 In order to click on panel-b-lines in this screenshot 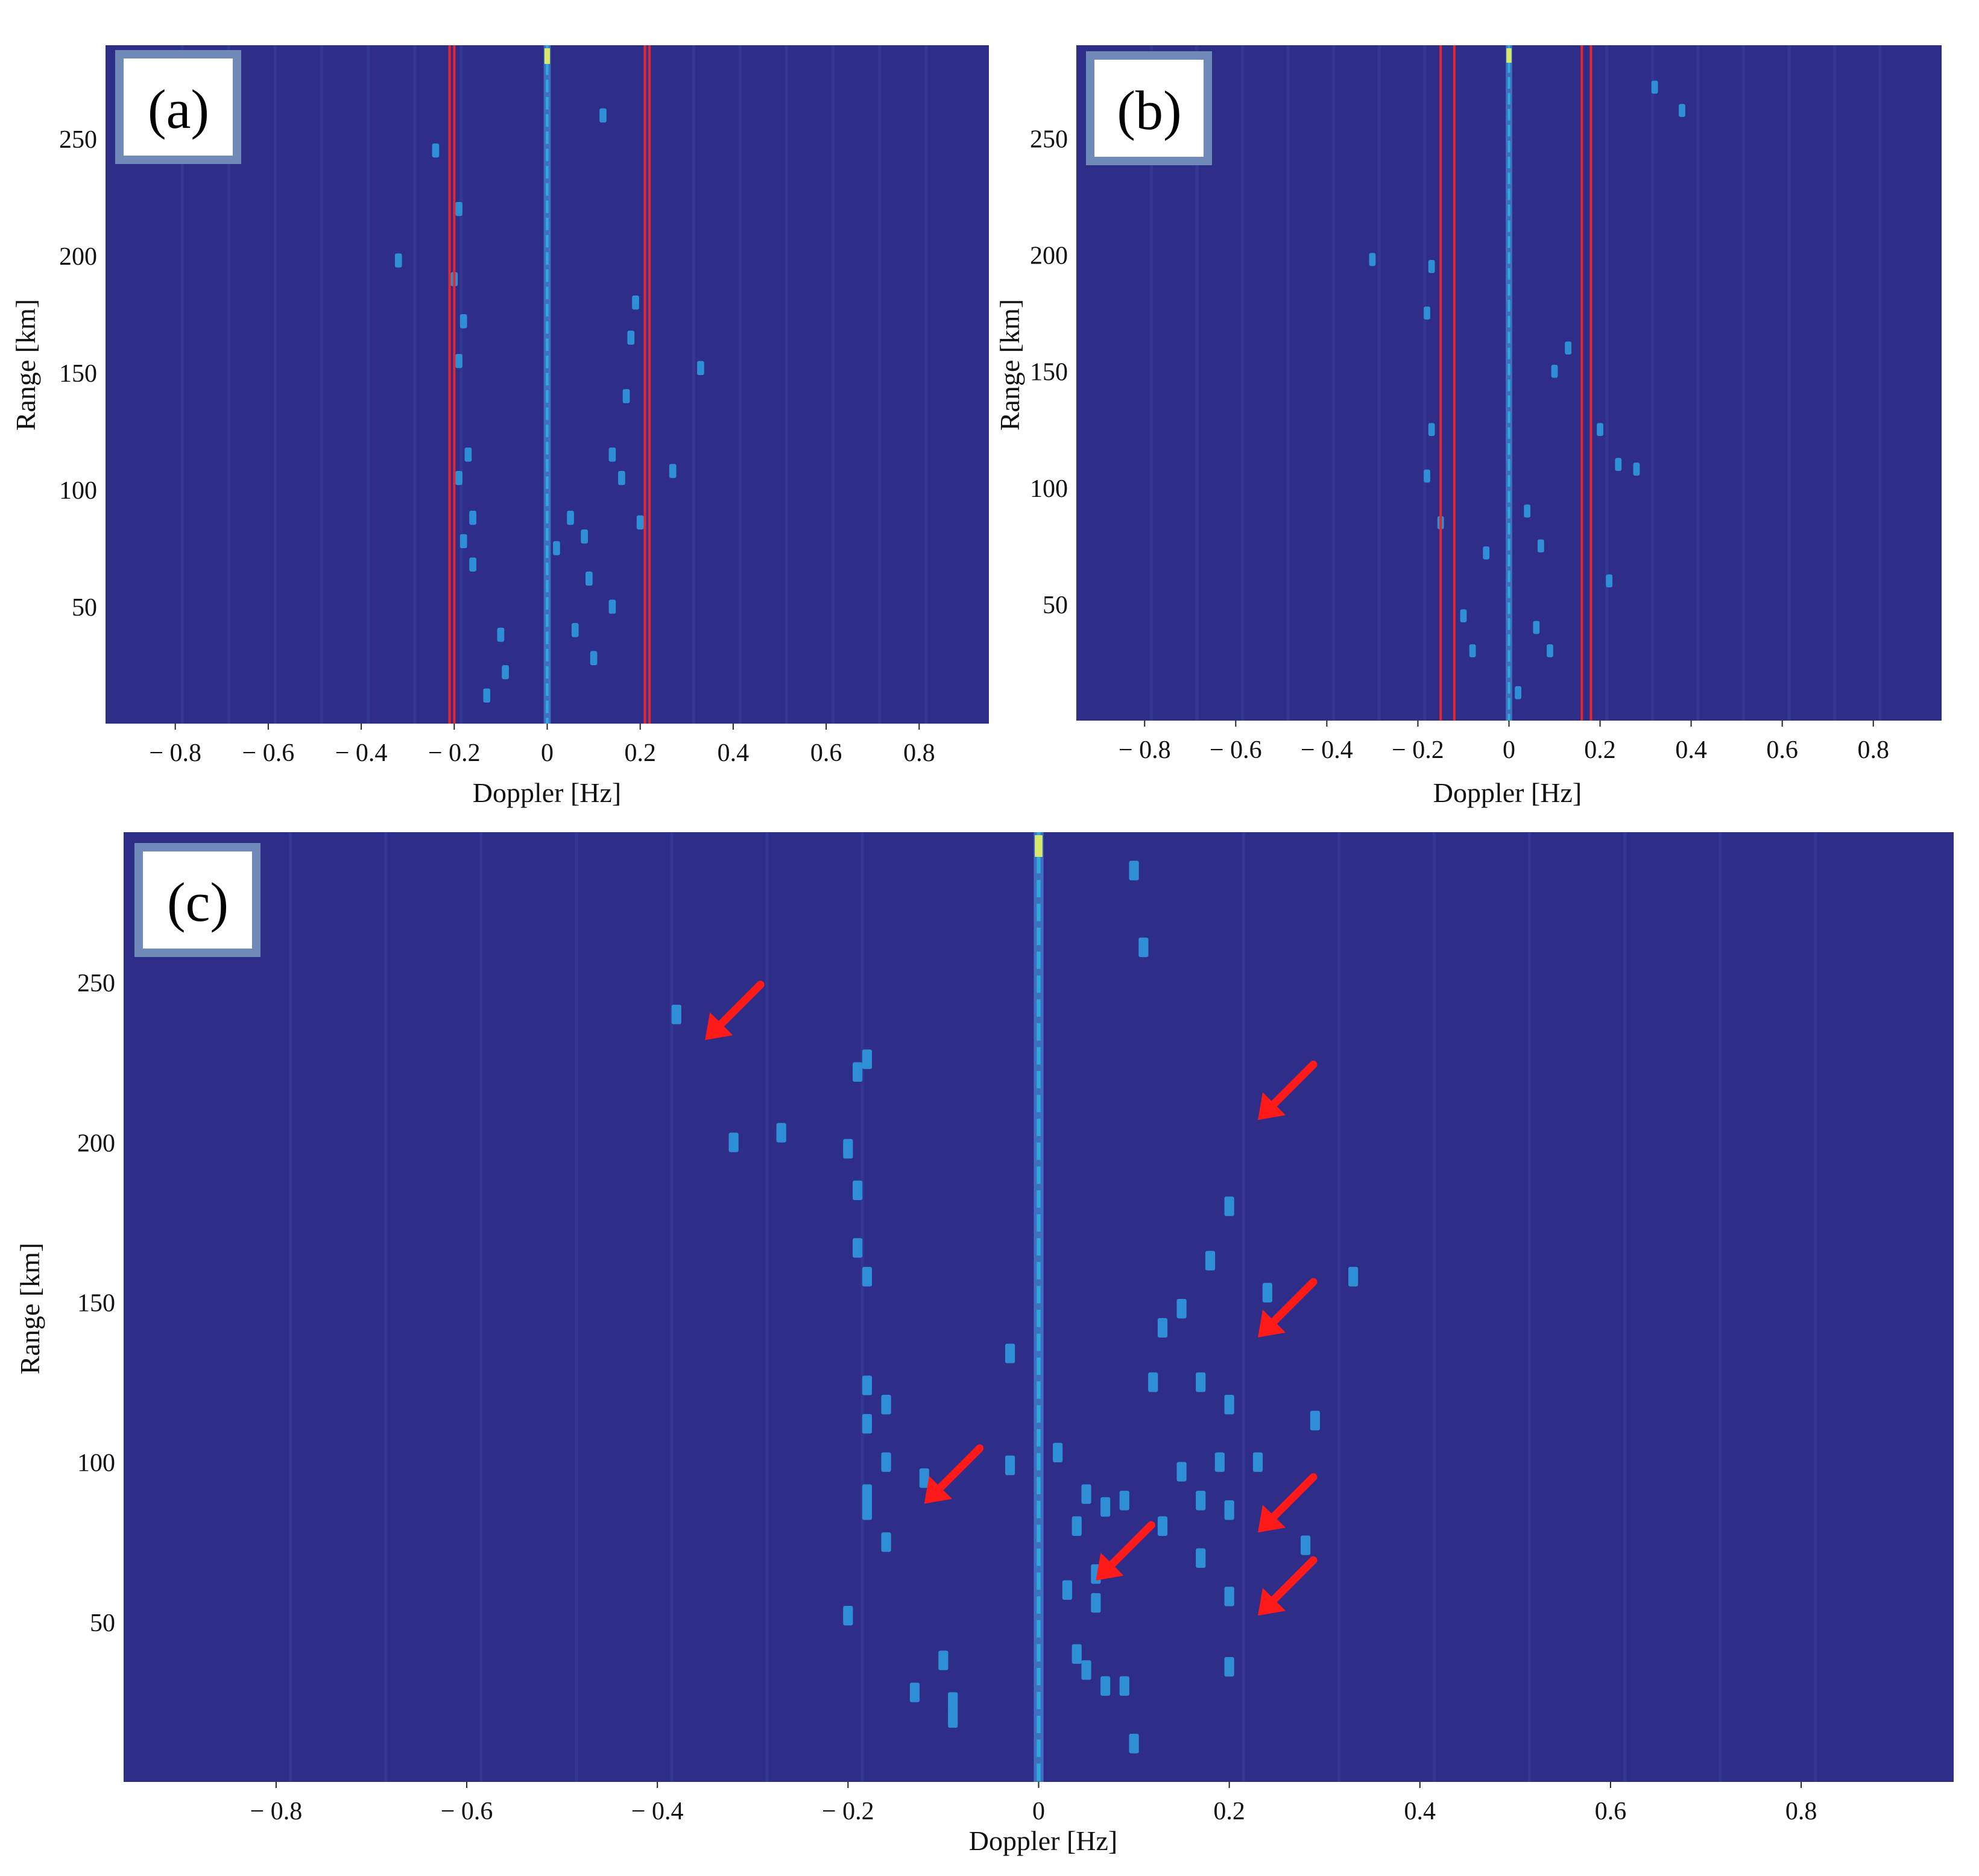, I will do `click(1516, 383)`.